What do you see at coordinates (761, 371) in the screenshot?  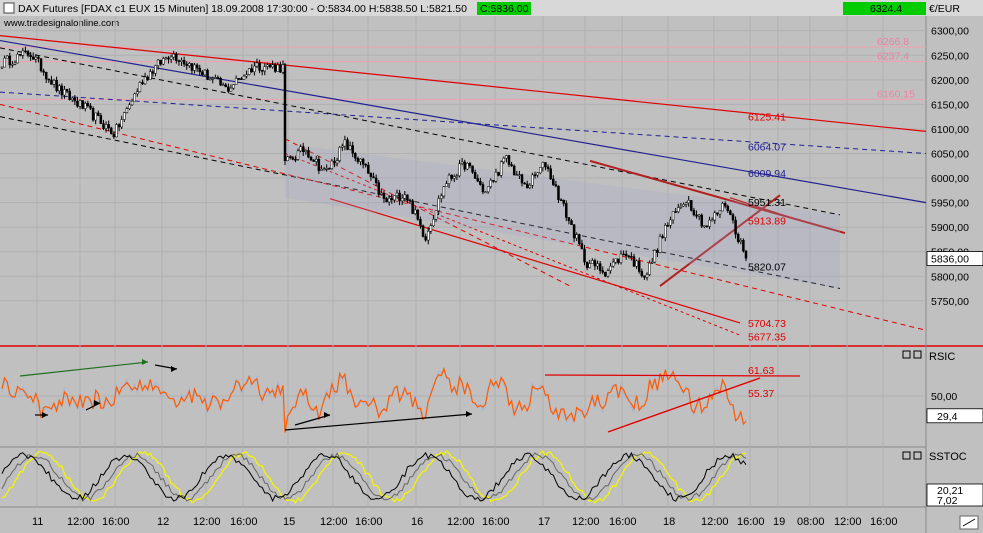 I see `rsi-annotation: 61.63` at bounding box center [761, 371].